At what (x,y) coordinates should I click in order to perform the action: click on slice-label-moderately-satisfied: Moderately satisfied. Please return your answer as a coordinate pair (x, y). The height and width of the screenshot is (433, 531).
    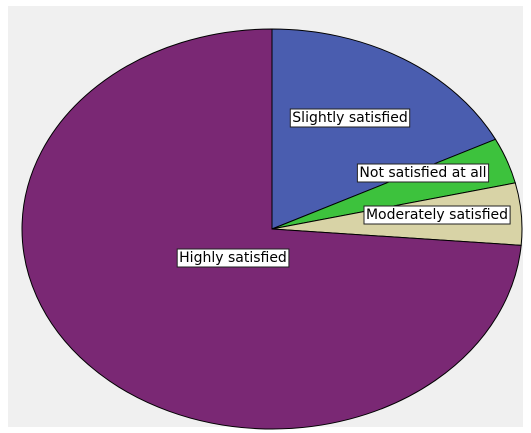
    Looking at the image, I should click on (437, 215).